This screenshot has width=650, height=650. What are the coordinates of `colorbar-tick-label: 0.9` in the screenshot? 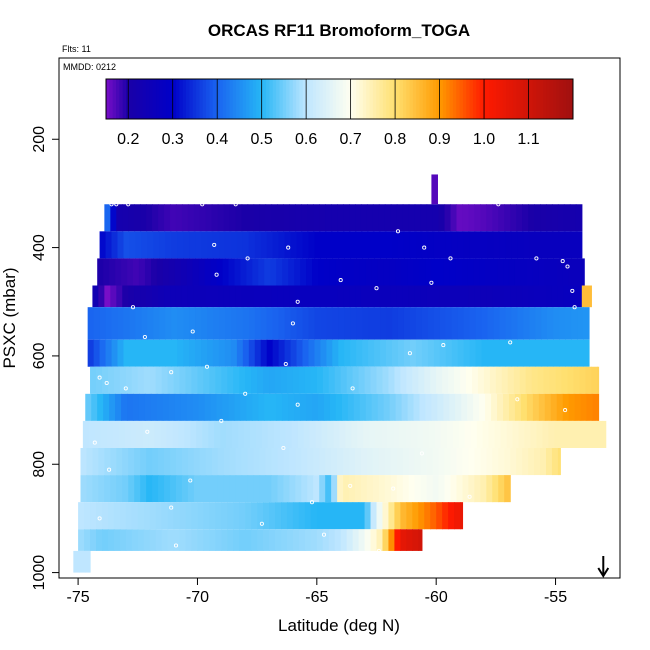 It's located at (439, 139).